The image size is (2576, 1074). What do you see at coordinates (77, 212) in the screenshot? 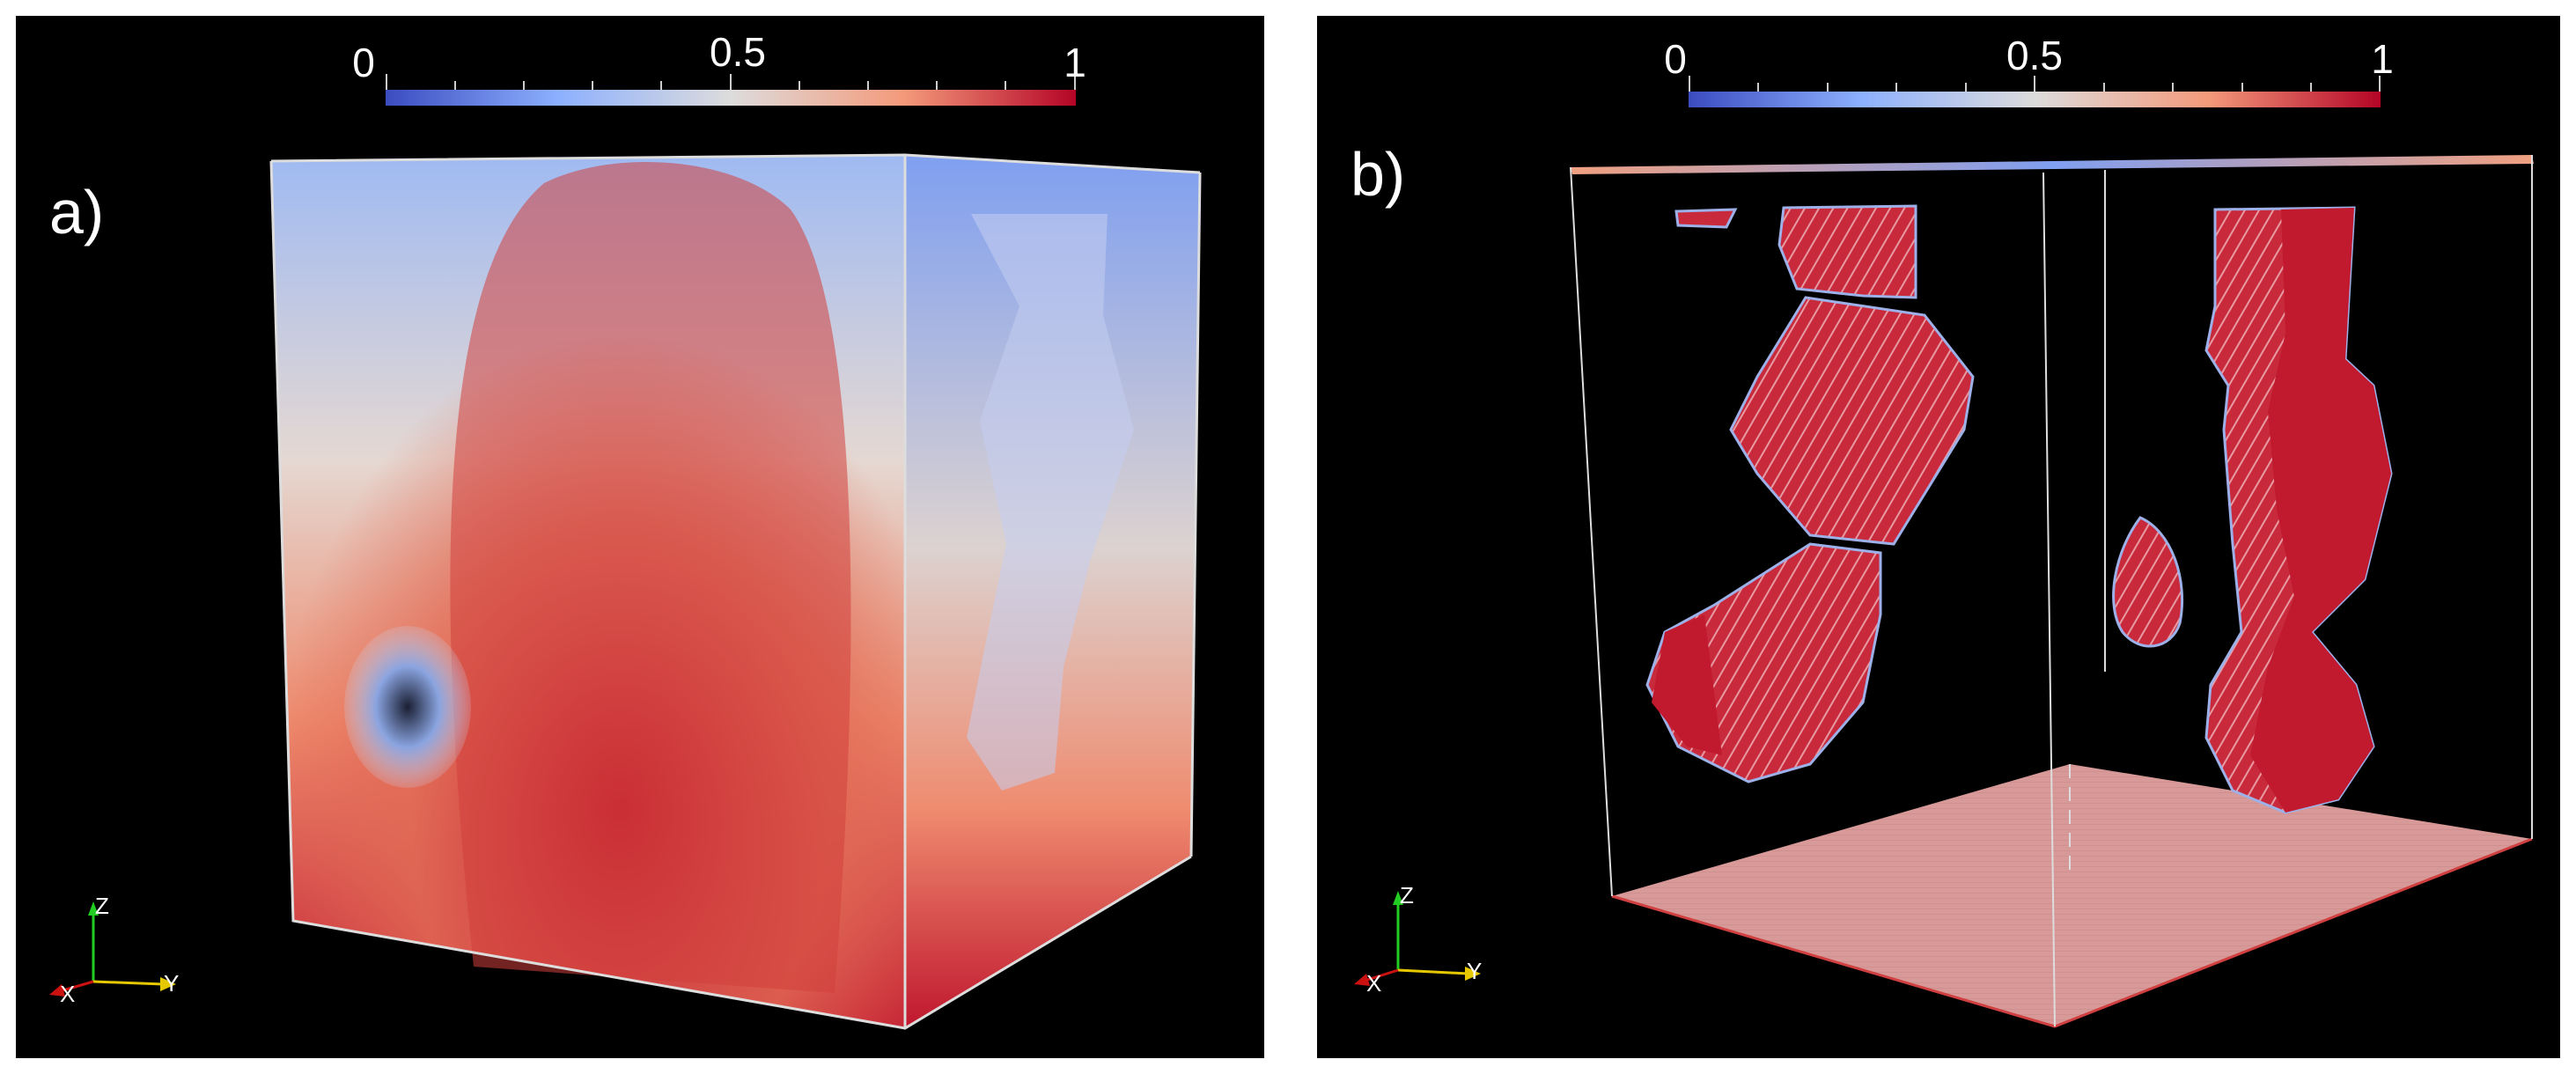
I see `panel-a-label: a)` at bounding box center [77, 212].